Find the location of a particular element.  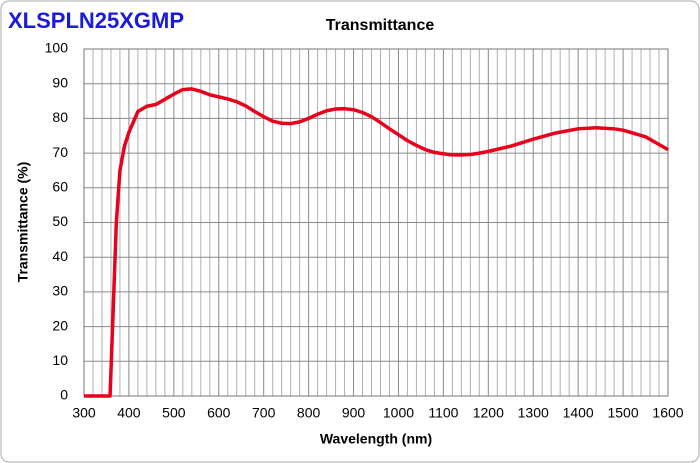

y-axis-label: Transmittance (%) is located at coordinates (23, 222).